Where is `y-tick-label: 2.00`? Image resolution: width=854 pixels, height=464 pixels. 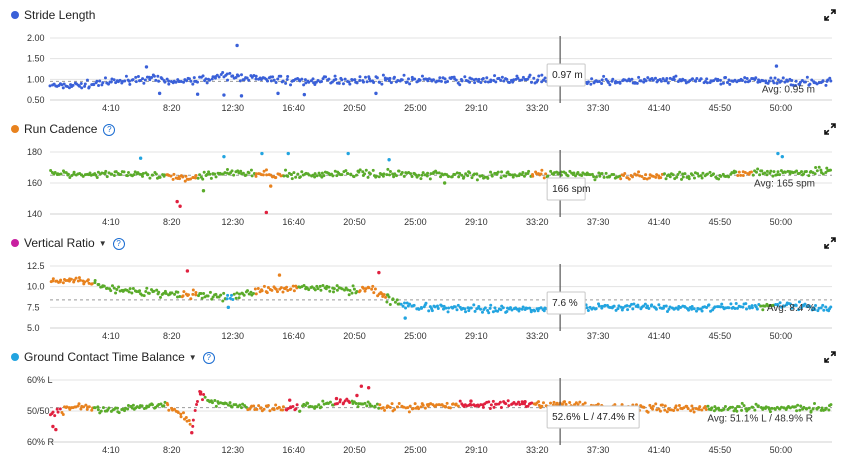
y-tick-label: 2.00 is located at coordinates (36, 38).